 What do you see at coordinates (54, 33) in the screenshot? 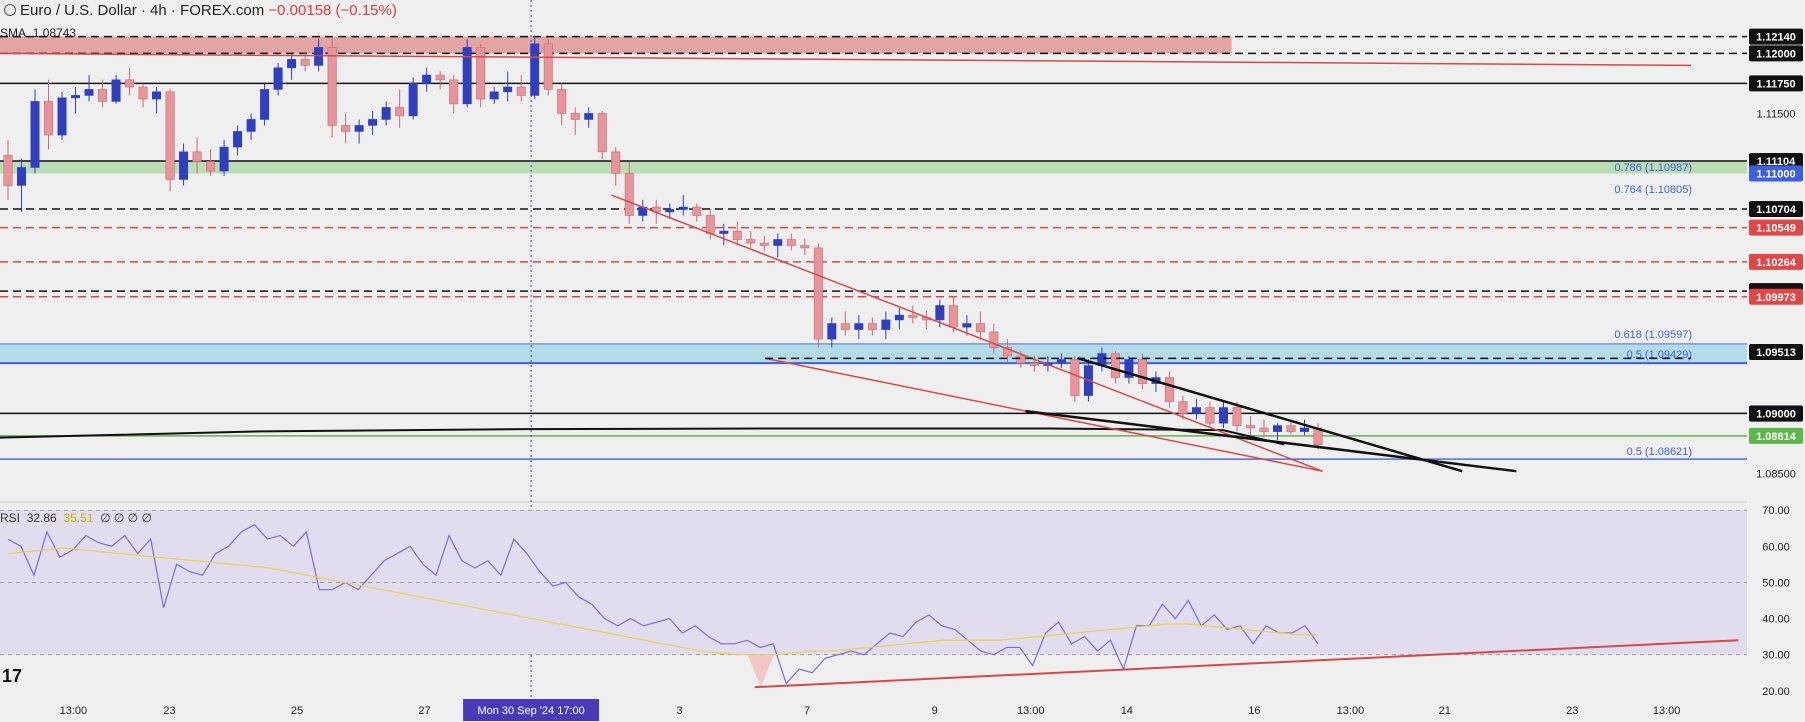
I see `sma-value: 1.08743` at bounding box center [54, 33].